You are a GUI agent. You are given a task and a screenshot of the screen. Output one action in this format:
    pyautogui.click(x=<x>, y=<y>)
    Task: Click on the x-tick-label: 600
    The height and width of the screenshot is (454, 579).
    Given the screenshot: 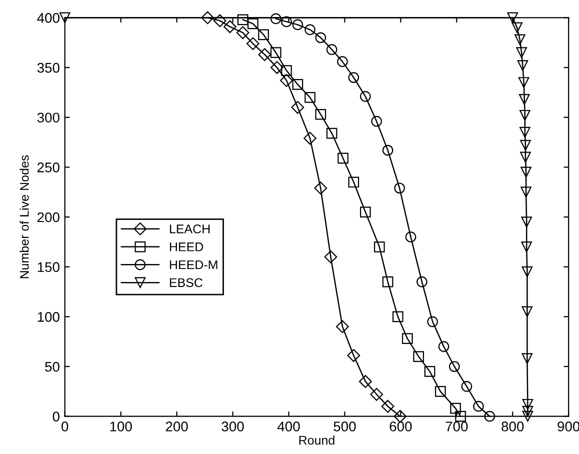 What is the action you would take?
    pyautogui.click(x=401, y=427)
    